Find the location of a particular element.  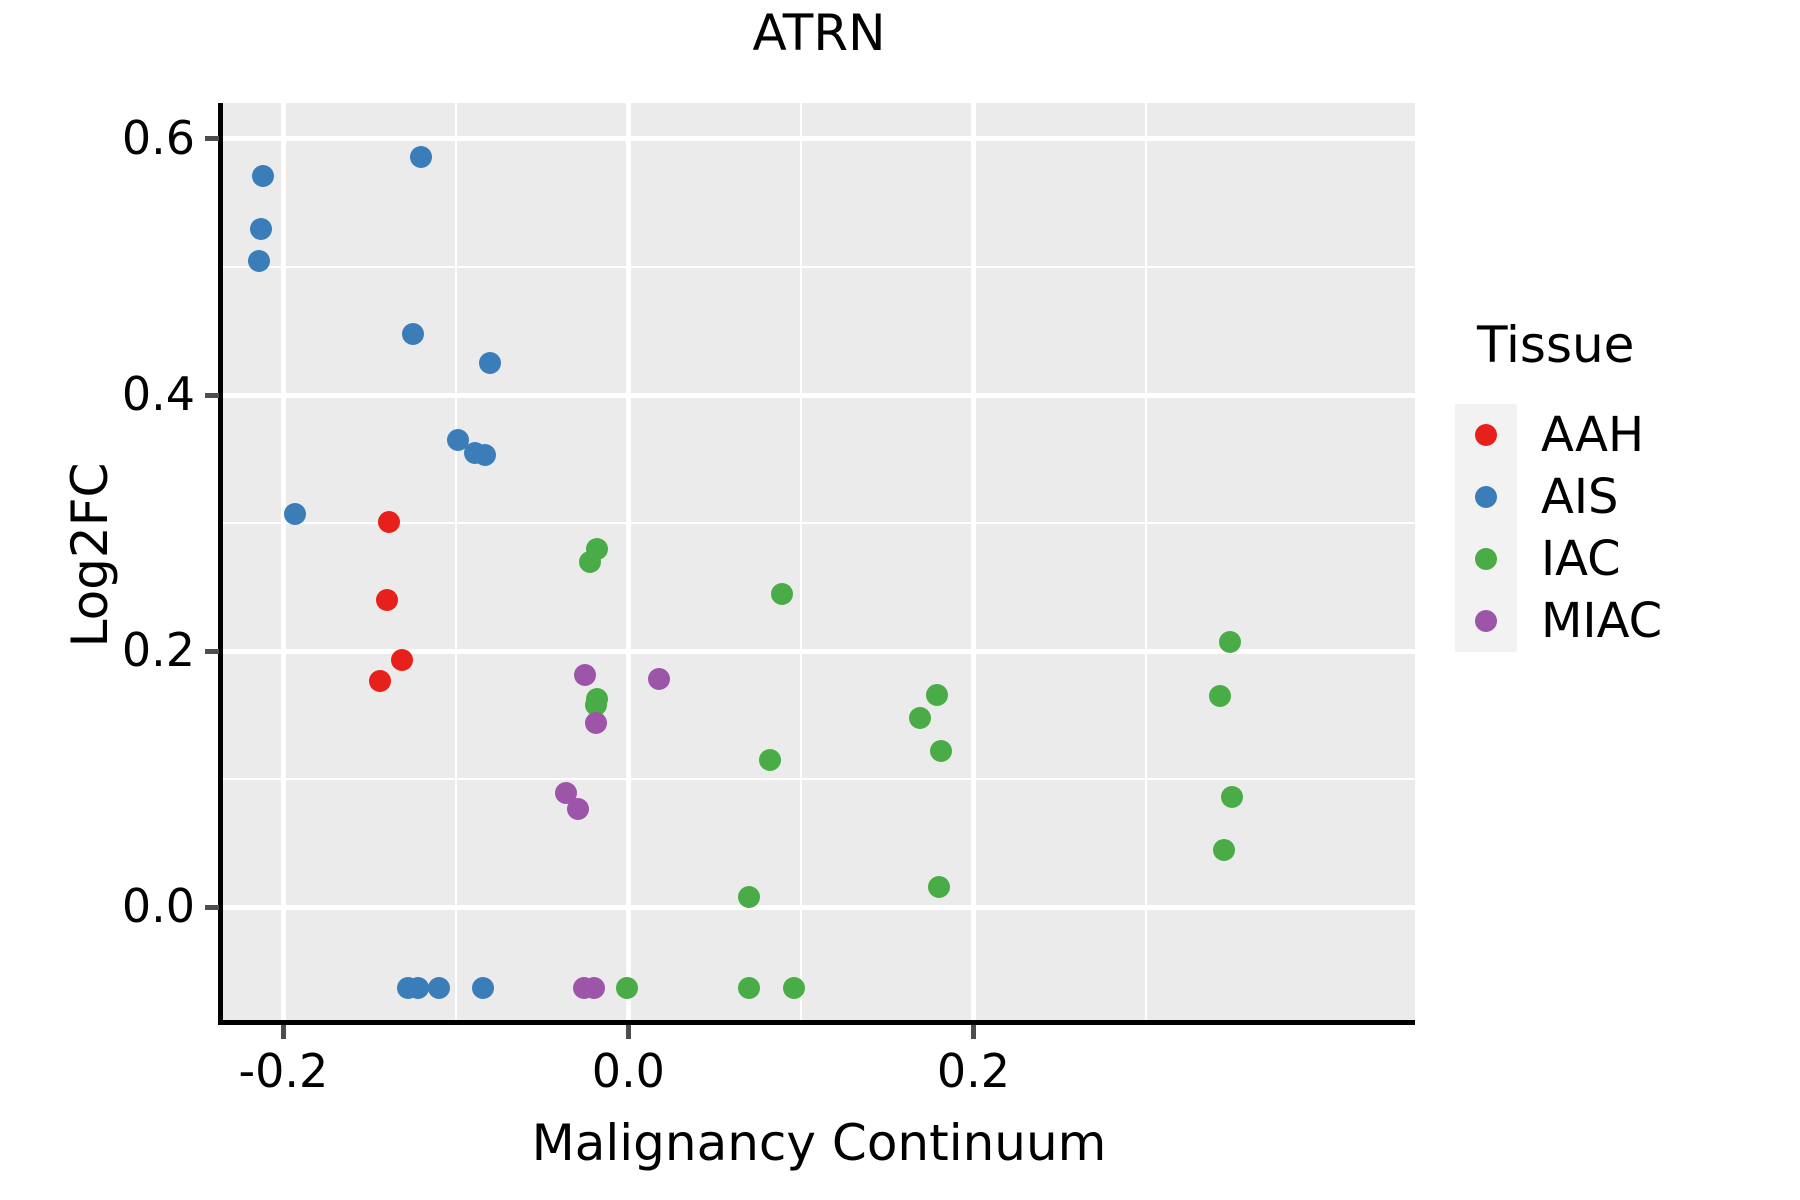

y-tick-label: 0.2 is located at coordinates (158, 650).